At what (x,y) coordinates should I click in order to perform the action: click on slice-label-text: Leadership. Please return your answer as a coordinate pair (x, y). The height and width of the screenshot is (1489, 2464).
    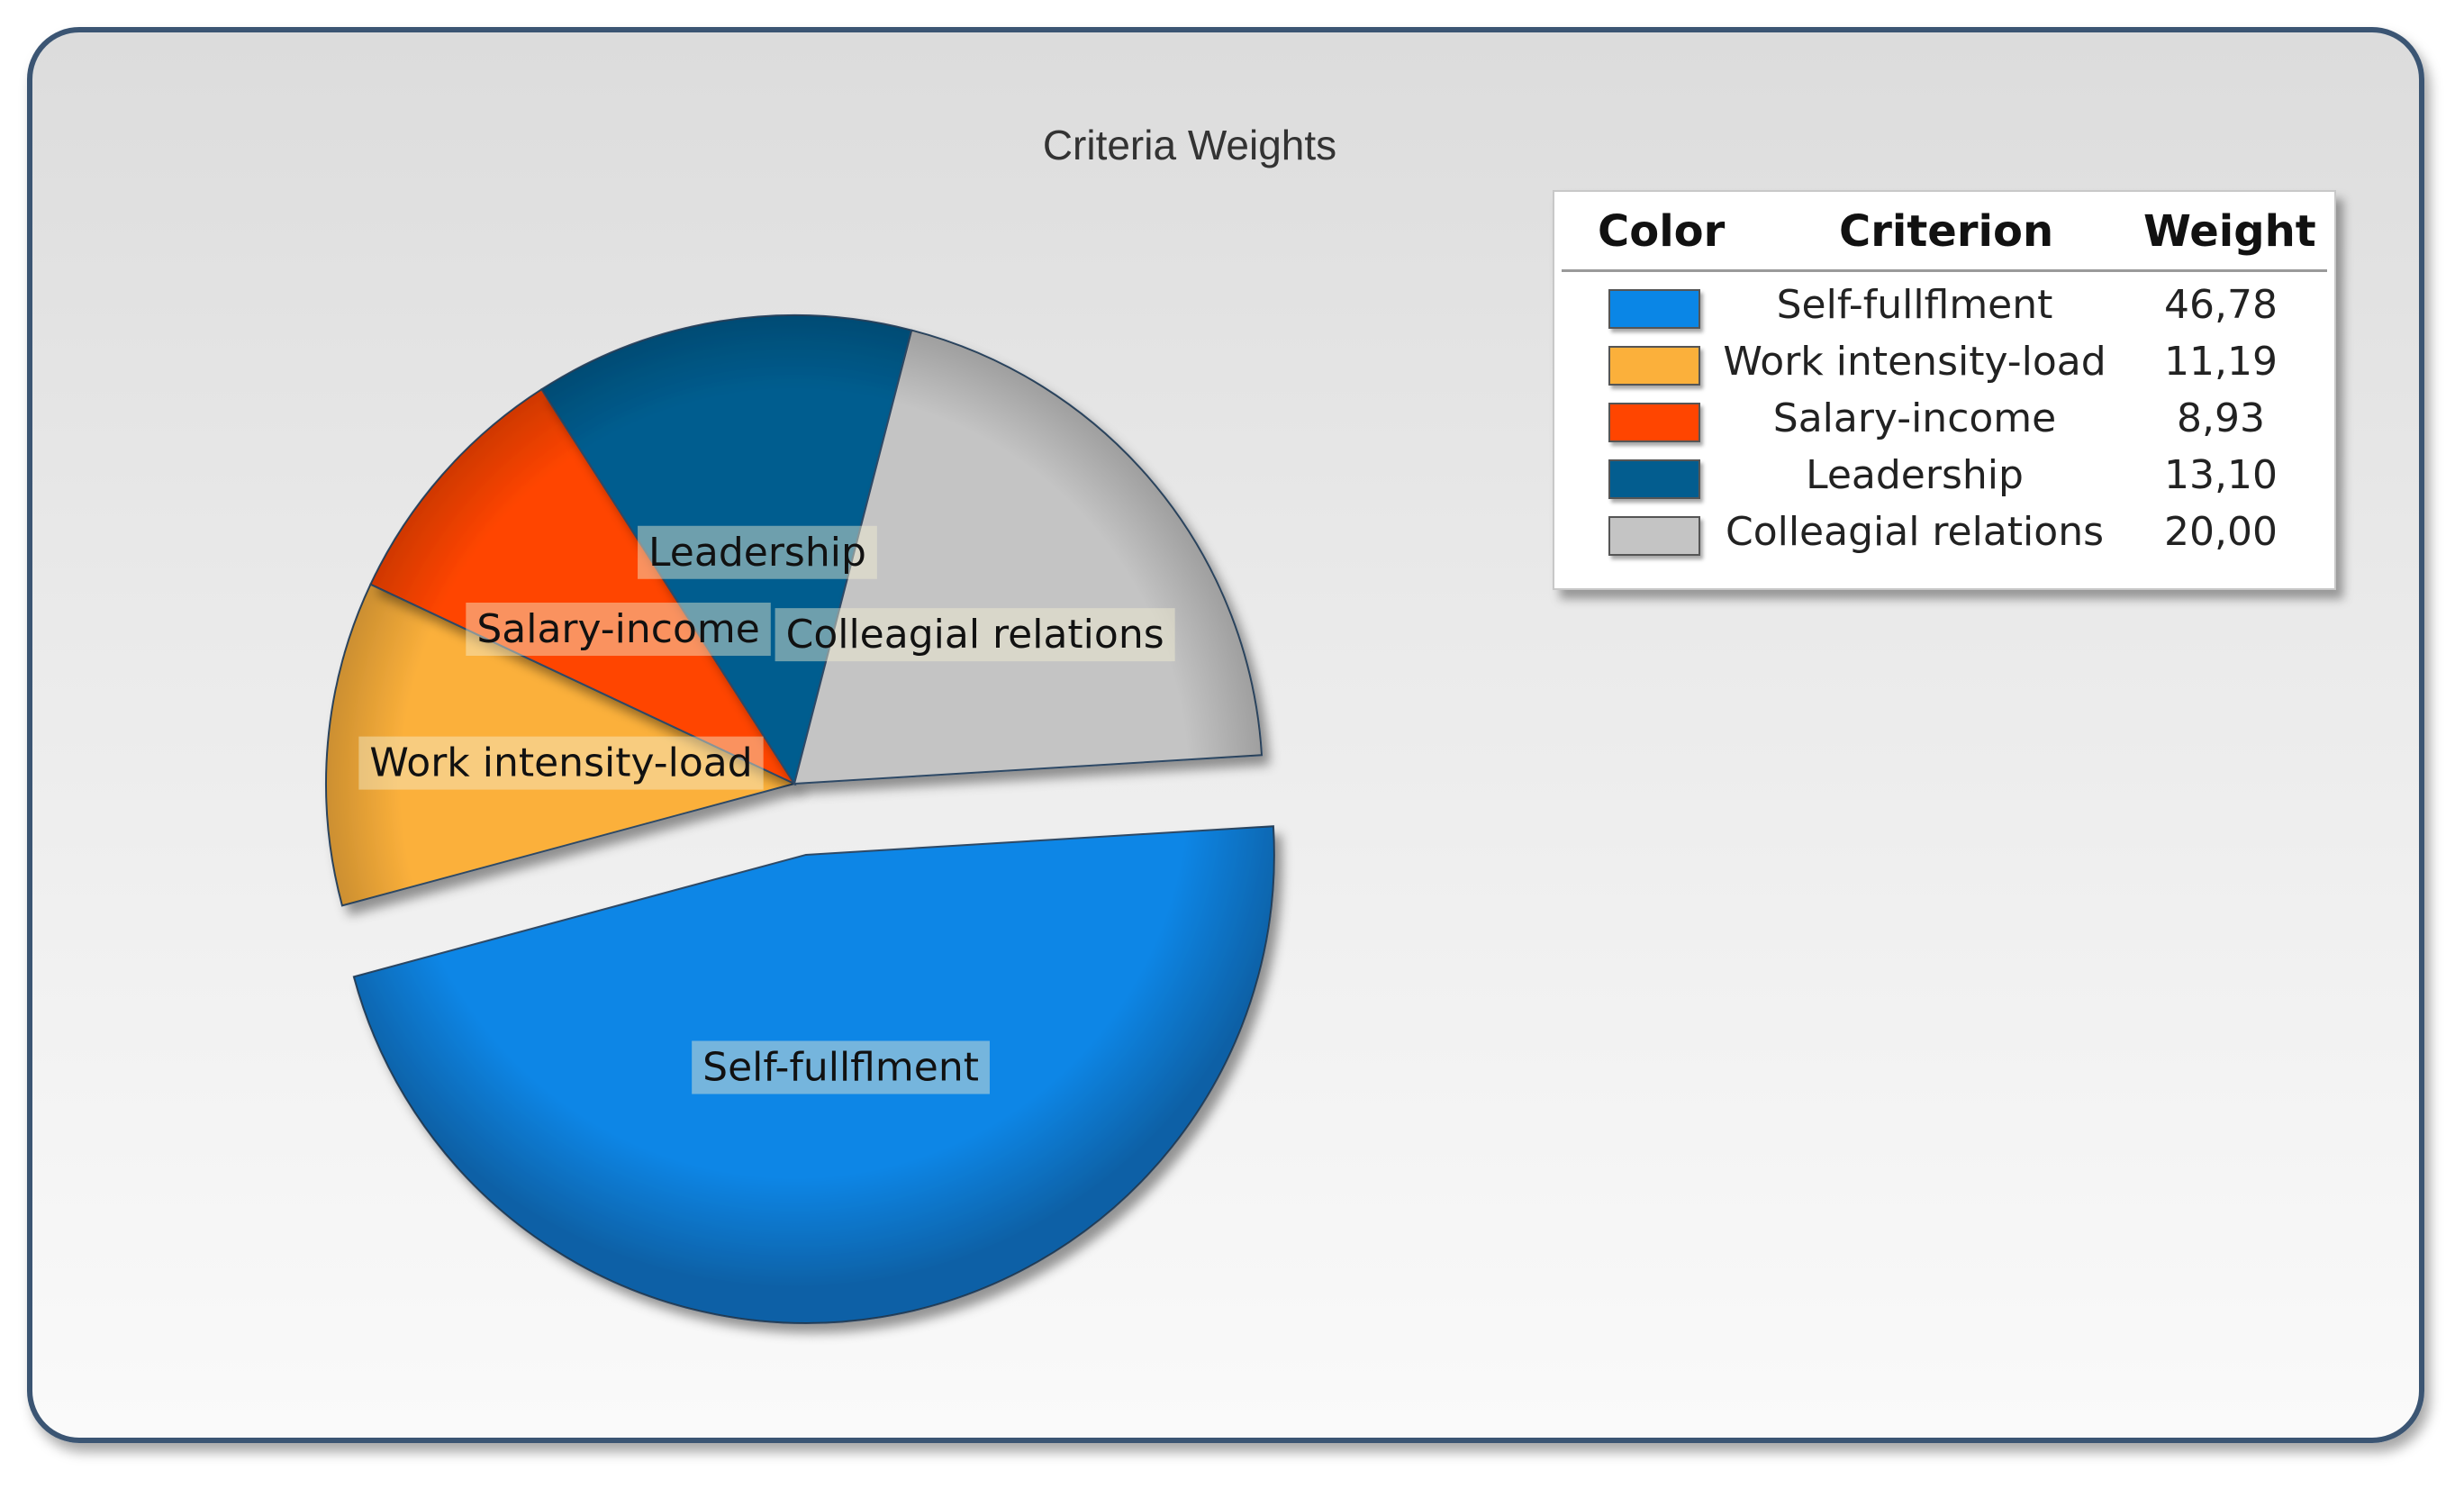
    Looking at the image, I should click on (757, 553).